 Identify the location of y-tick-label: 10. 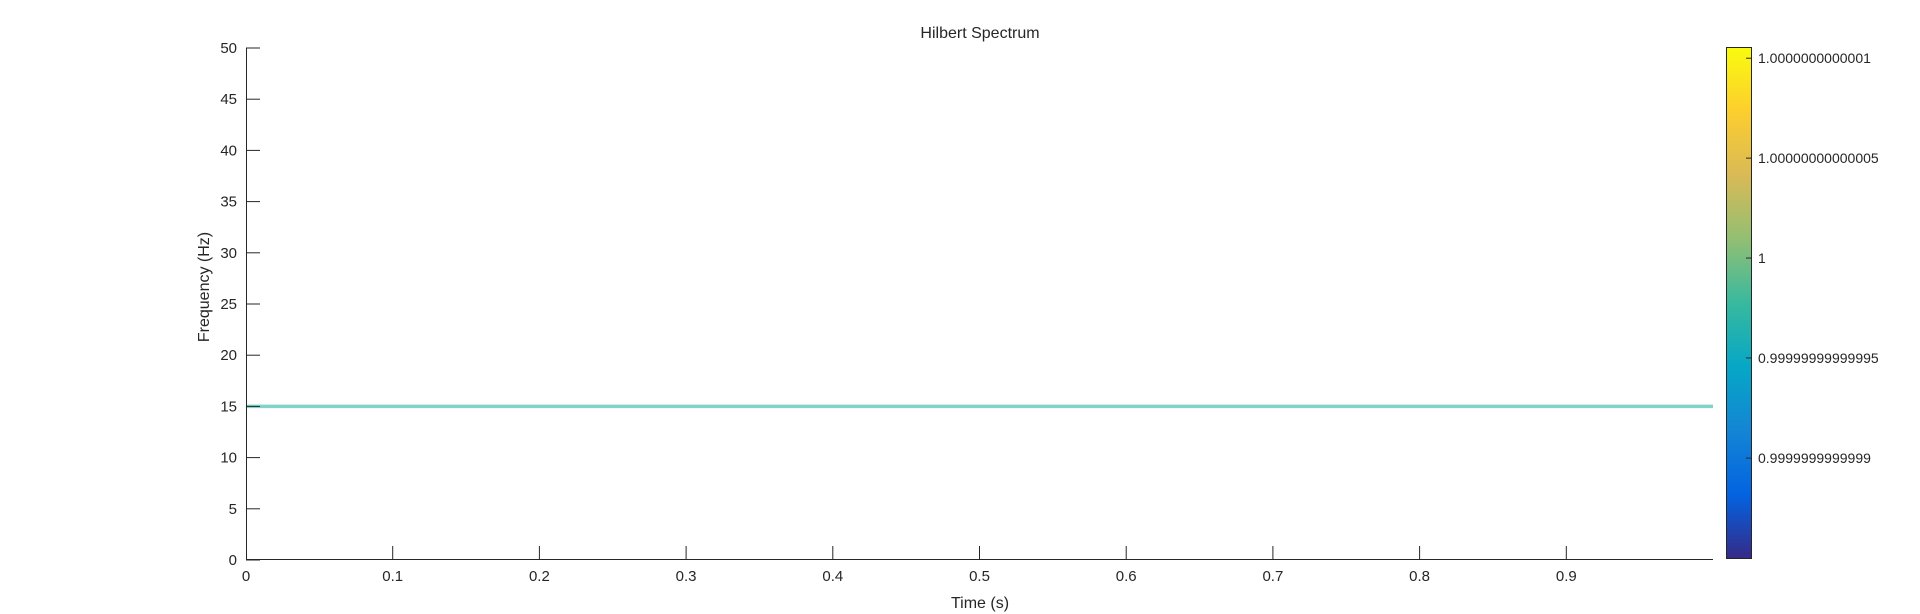
(228, 458).